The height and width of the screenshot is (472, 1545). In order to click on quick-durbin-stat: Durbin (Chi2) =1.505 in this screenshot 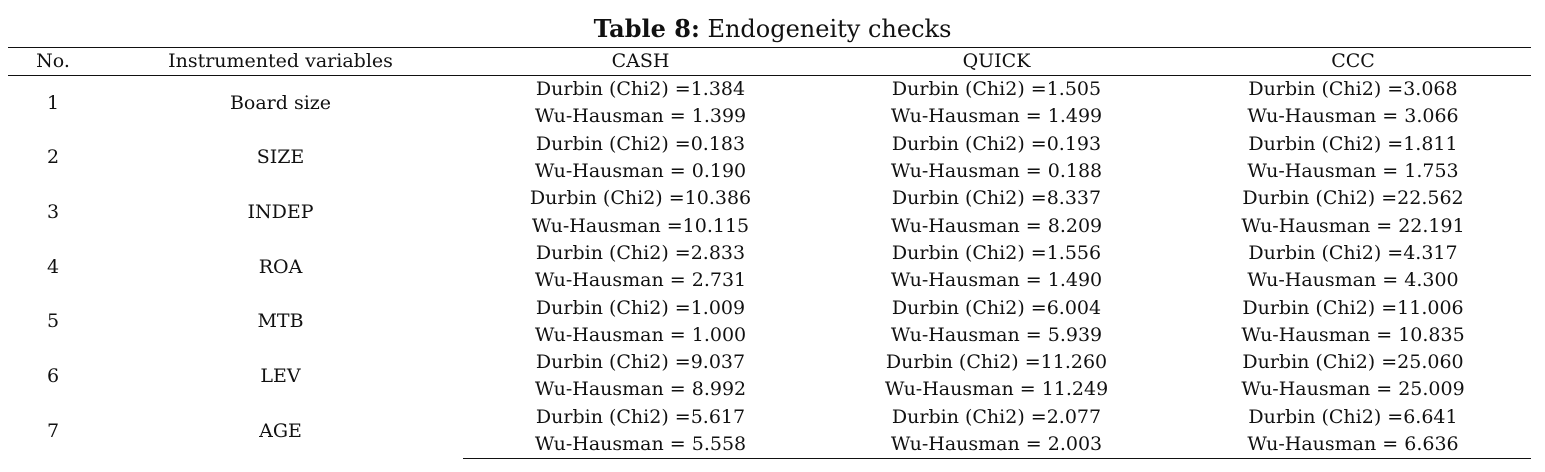, I will do `click(996, 89)`.